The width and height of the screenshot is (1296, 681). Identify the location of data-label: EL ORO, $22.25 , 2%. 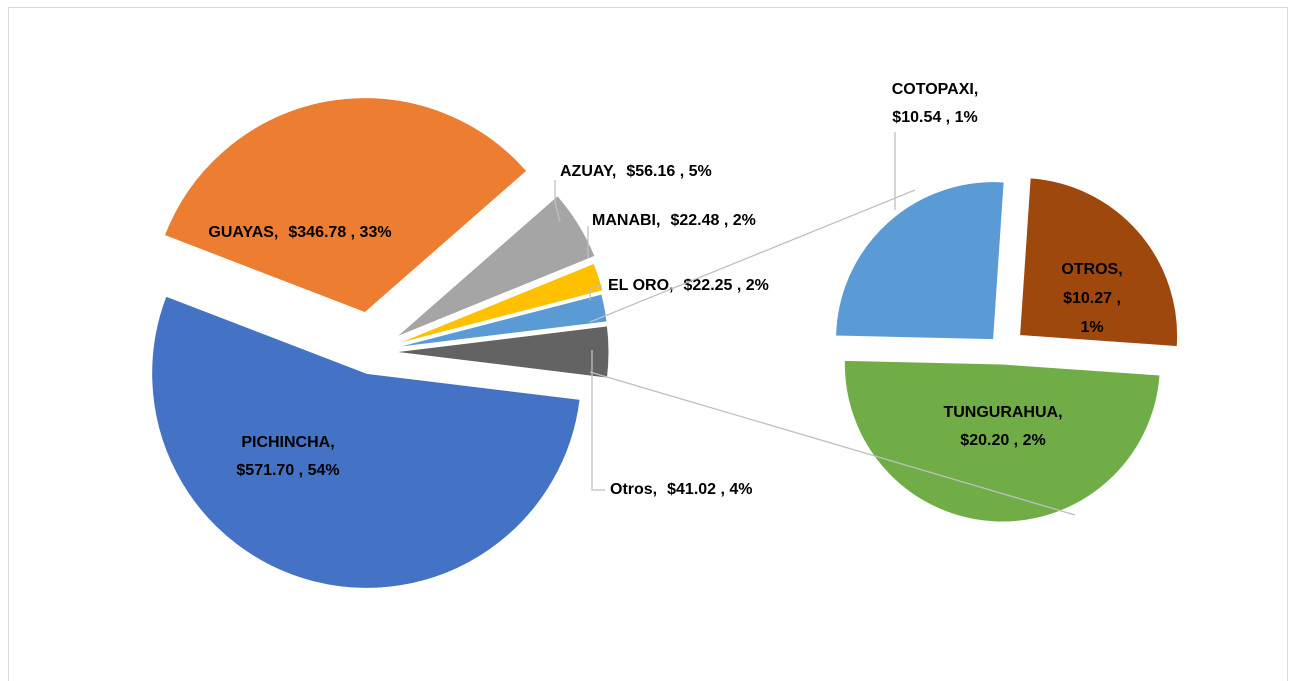
(688, 285).